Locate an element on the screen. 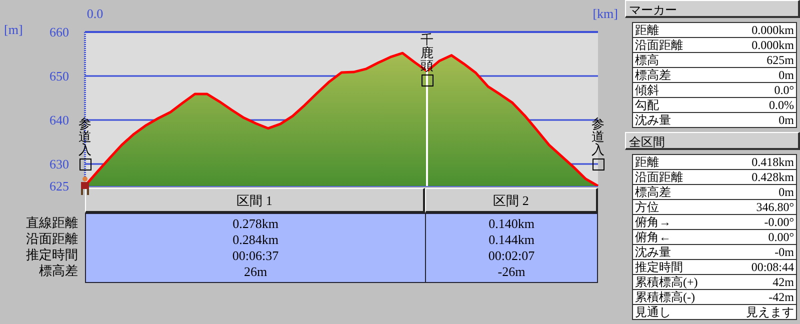 The image size is (800, 324). category-label: 累積標高(-) is located at coordinates (665, 297).